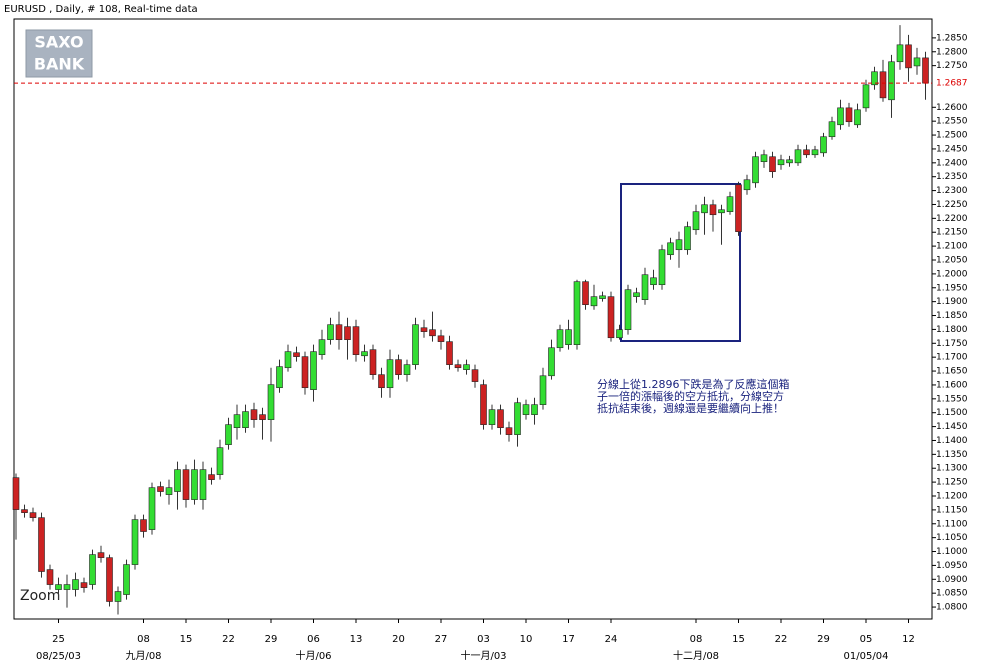 The height and width of the screenshot is (663, 1003). I want to click on y-tick-label: 1.1850, so click(952, 316).